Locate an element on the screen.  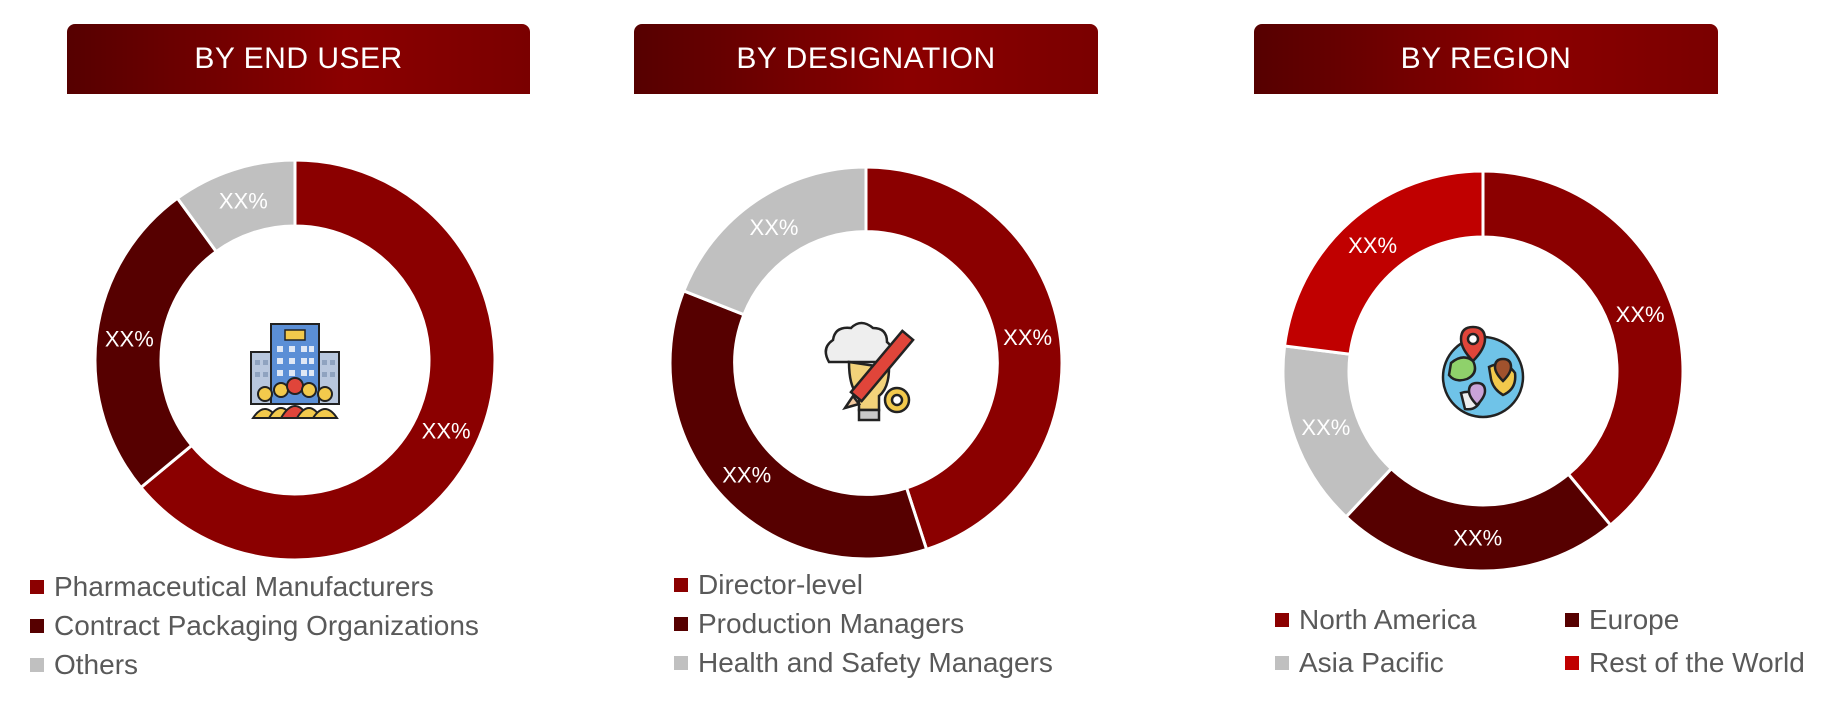
legend-item: Rest of the World is located at coordinates (1685, 663).